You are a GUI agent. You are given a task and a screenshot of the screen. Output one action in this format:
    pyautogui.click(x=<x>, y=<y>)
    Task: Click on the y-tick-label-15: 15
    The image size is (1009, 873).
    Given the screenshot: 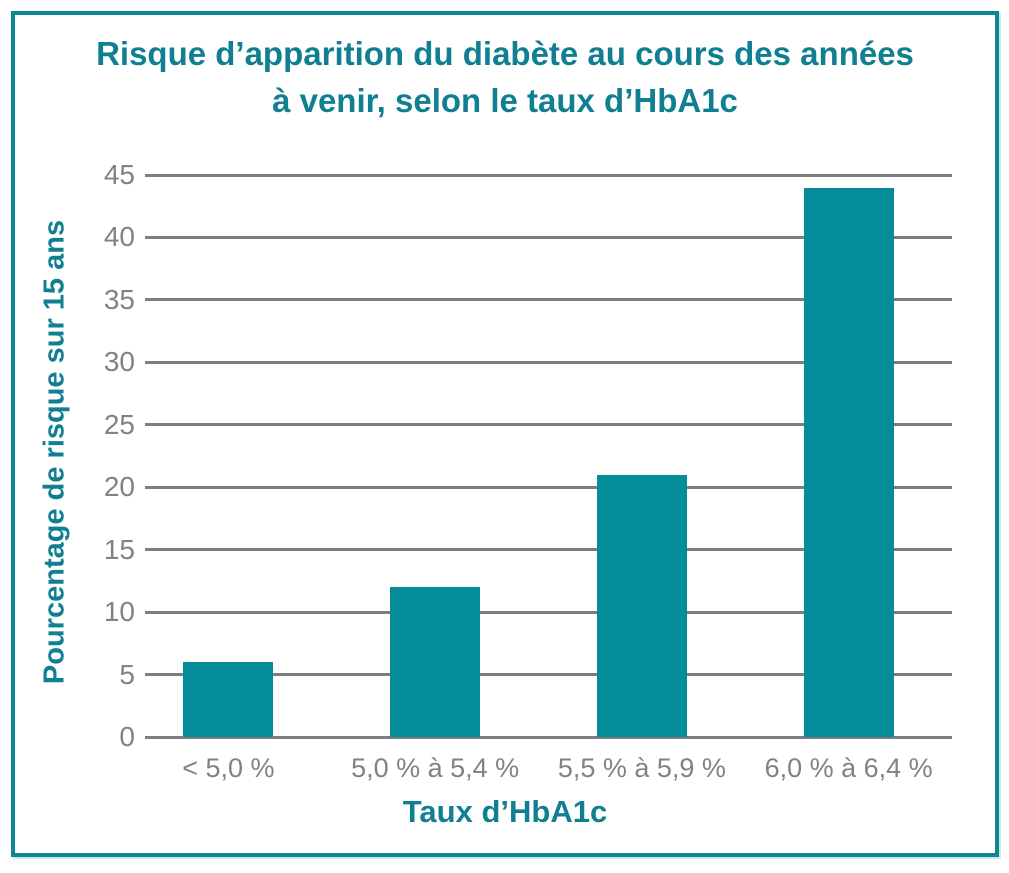 What is the action you would take?
    pyautogui.click(x=119, y=549)
    